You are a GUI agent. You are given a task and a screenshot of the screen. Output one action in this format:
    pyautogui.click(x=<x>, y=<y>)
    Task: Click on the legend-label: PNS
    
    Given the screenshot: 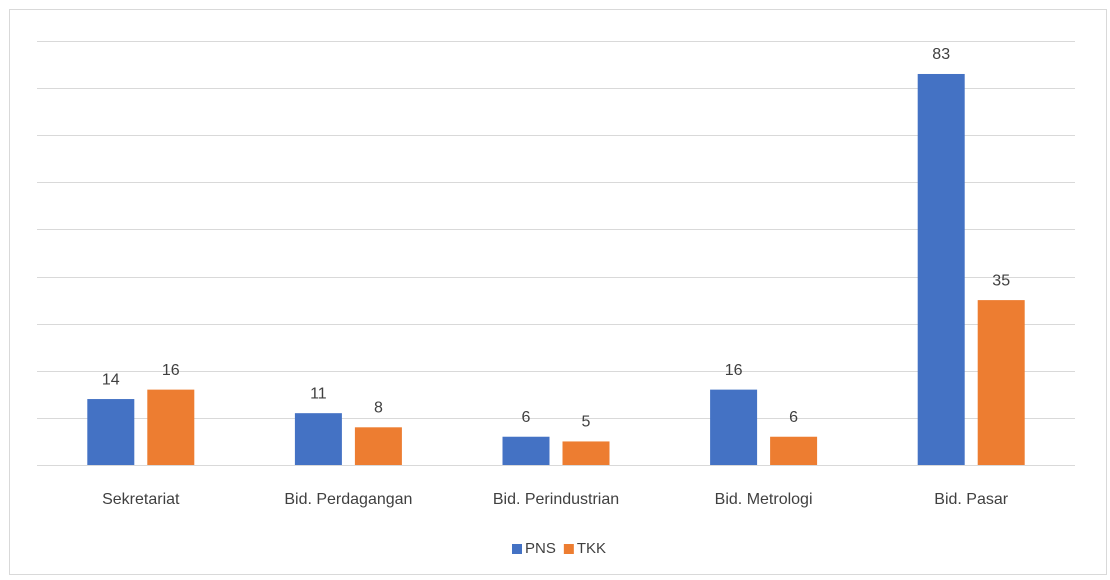 What is the action you would take?
    pyautogui.click(x=540, y=548)
    